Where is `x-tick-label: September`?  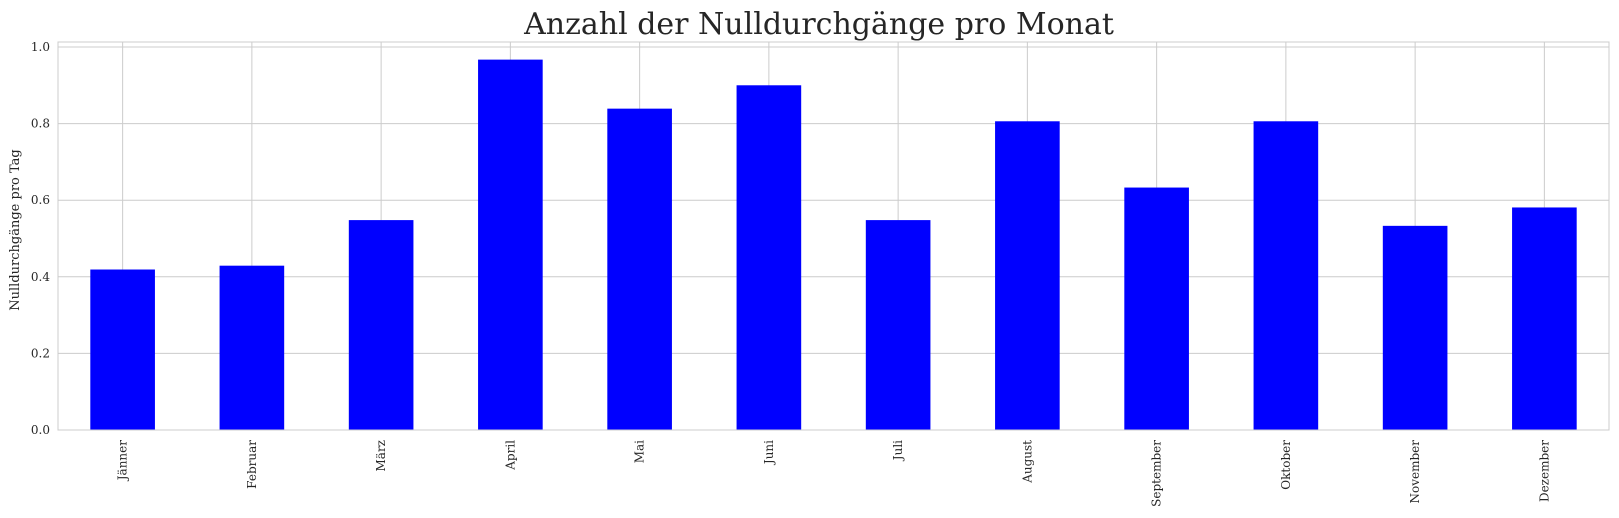 x-tick-label: September is located at coordinates (1157, 473).